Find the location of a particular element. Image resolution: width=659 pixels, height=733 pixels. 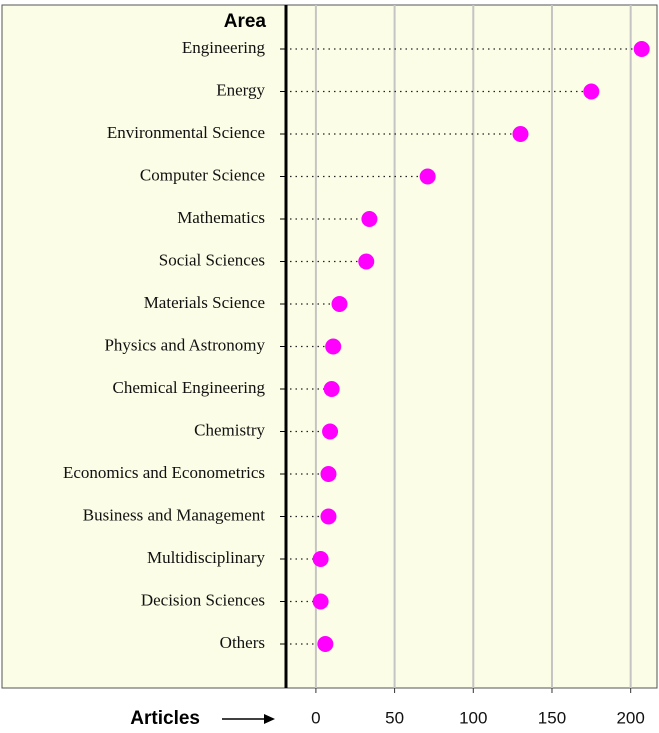

x-tick-label: 0 is located at coordinates (315, 717).